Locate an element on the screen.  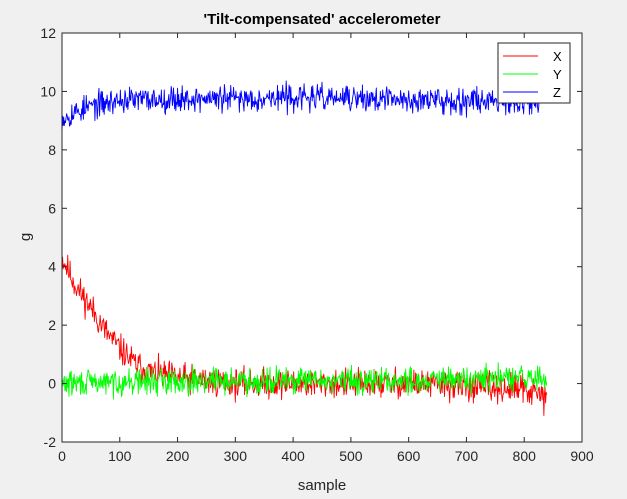
y-axis-label: g is located at coordinates (25, 237).